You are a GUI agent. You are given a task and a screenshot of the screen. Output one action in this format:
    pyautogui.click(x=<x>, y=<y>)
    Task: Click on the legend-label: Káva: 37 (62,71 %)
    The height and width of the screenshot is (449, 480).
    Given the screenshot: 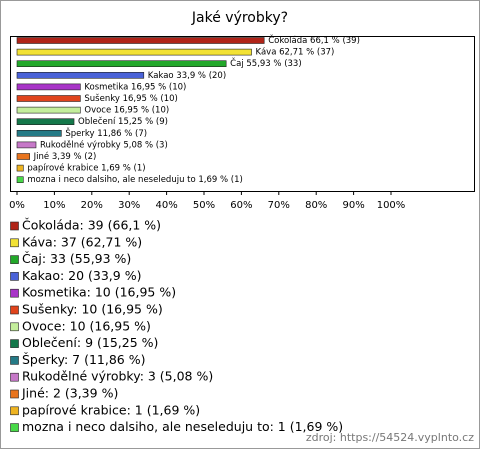 What is the action you would take?
    pyautogui.click(x=82, y=241)
    